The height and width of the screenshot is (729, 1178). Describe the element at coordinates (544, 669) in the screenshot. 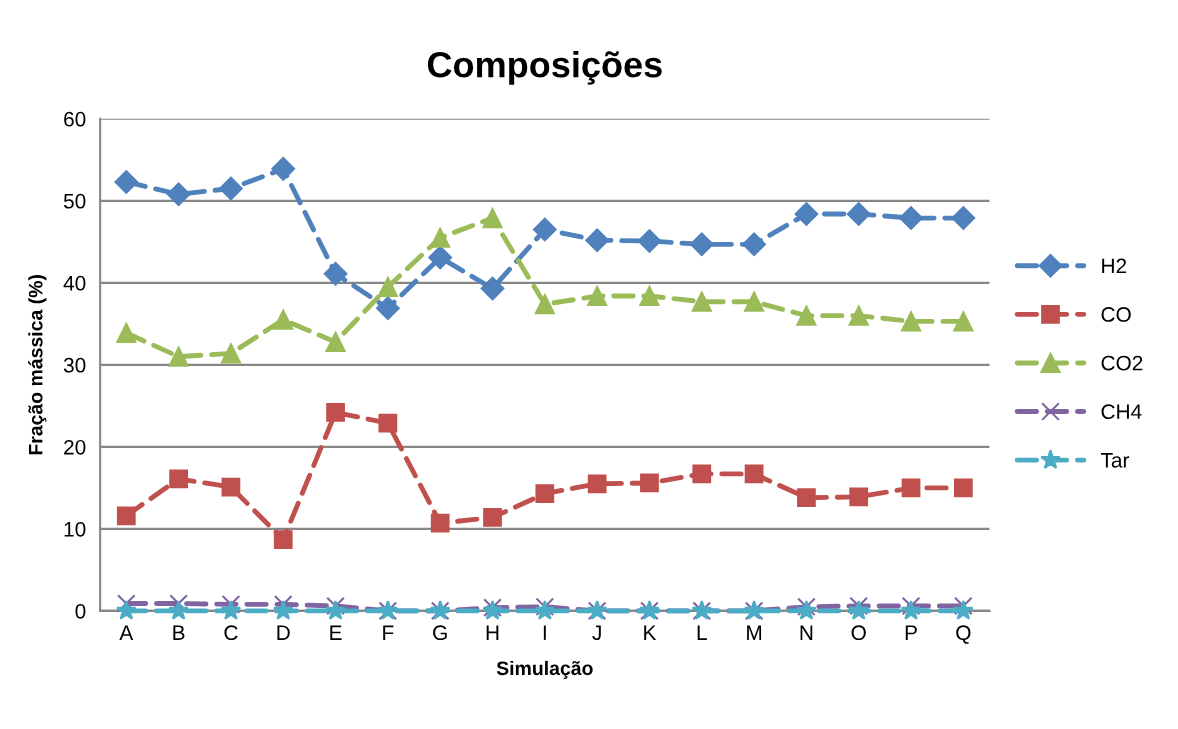

I see `x-axis-title: Simulação` at that location.